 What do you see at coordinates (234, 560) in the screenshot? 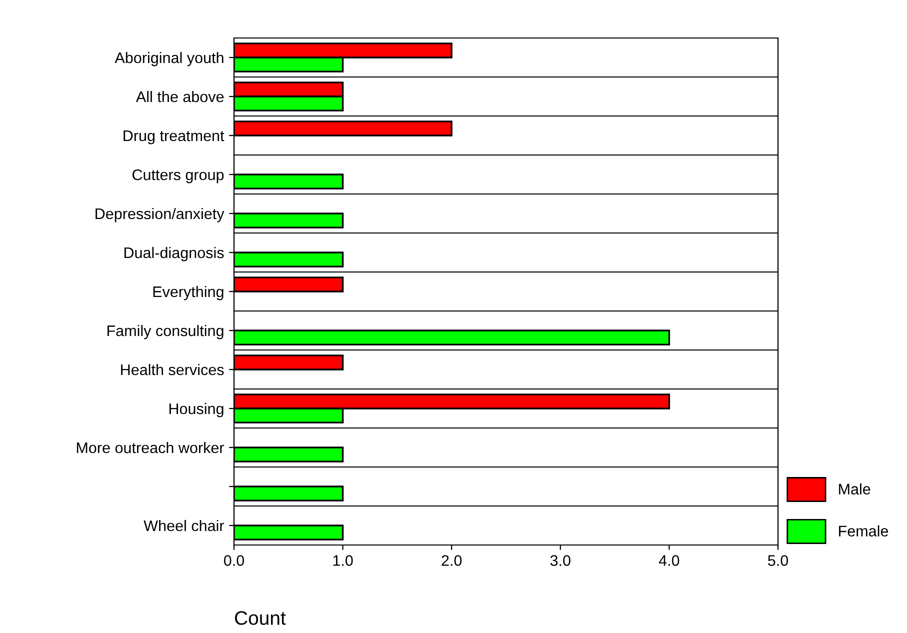
I see `x-tick-label: 0.0` at bounding box center [234, 560].